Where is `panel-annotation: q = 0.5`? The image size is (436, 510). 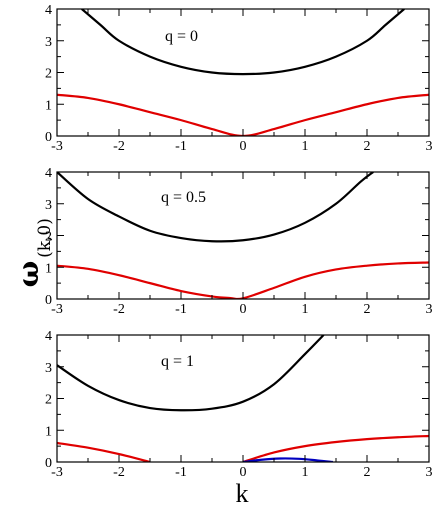 panel-annotation: q = 0.5 is located at coordinates (183, 197).